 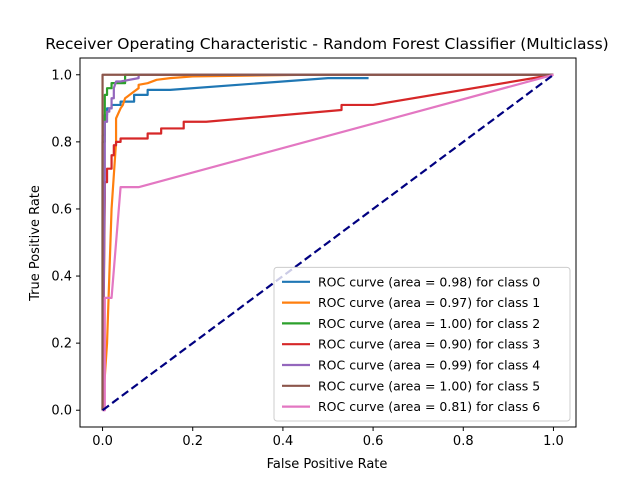 I want to click on legend-label: ROC curve (area = 0.99) for class 4, so click(x=429, y=365).